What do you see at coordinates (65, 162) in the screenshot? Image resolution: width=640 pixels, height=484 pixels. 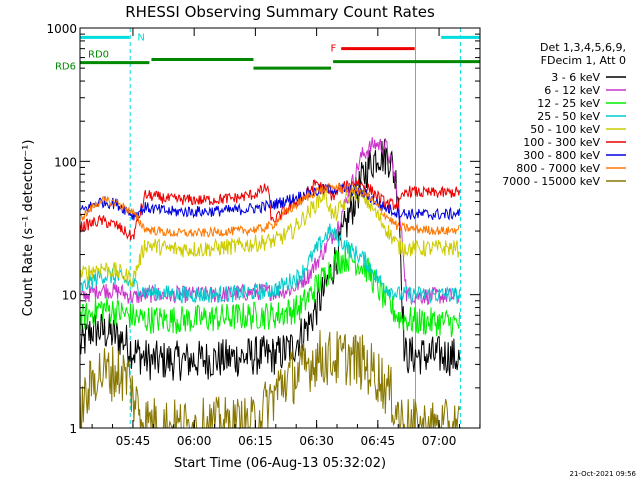 I see `y-tick-label-2: 100` at bounding box center [65, 162].